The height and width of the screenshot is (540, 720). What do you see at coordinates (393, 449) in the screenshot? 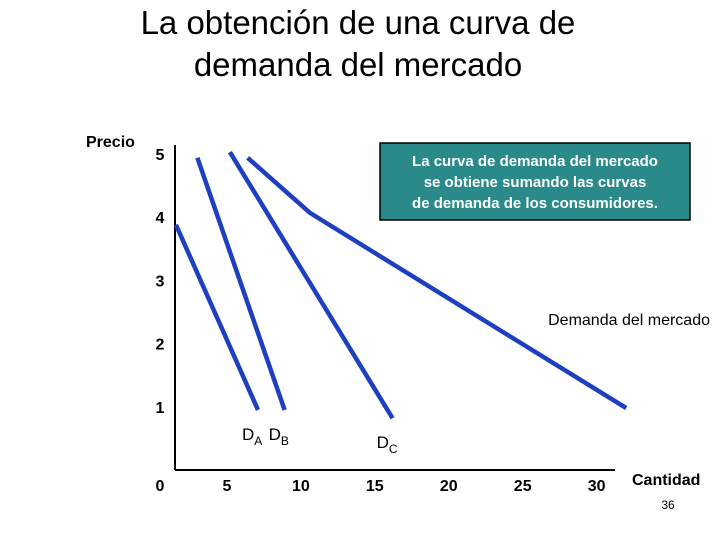
I see `curve-label-subscript: C` at bounding box center [393, 449].